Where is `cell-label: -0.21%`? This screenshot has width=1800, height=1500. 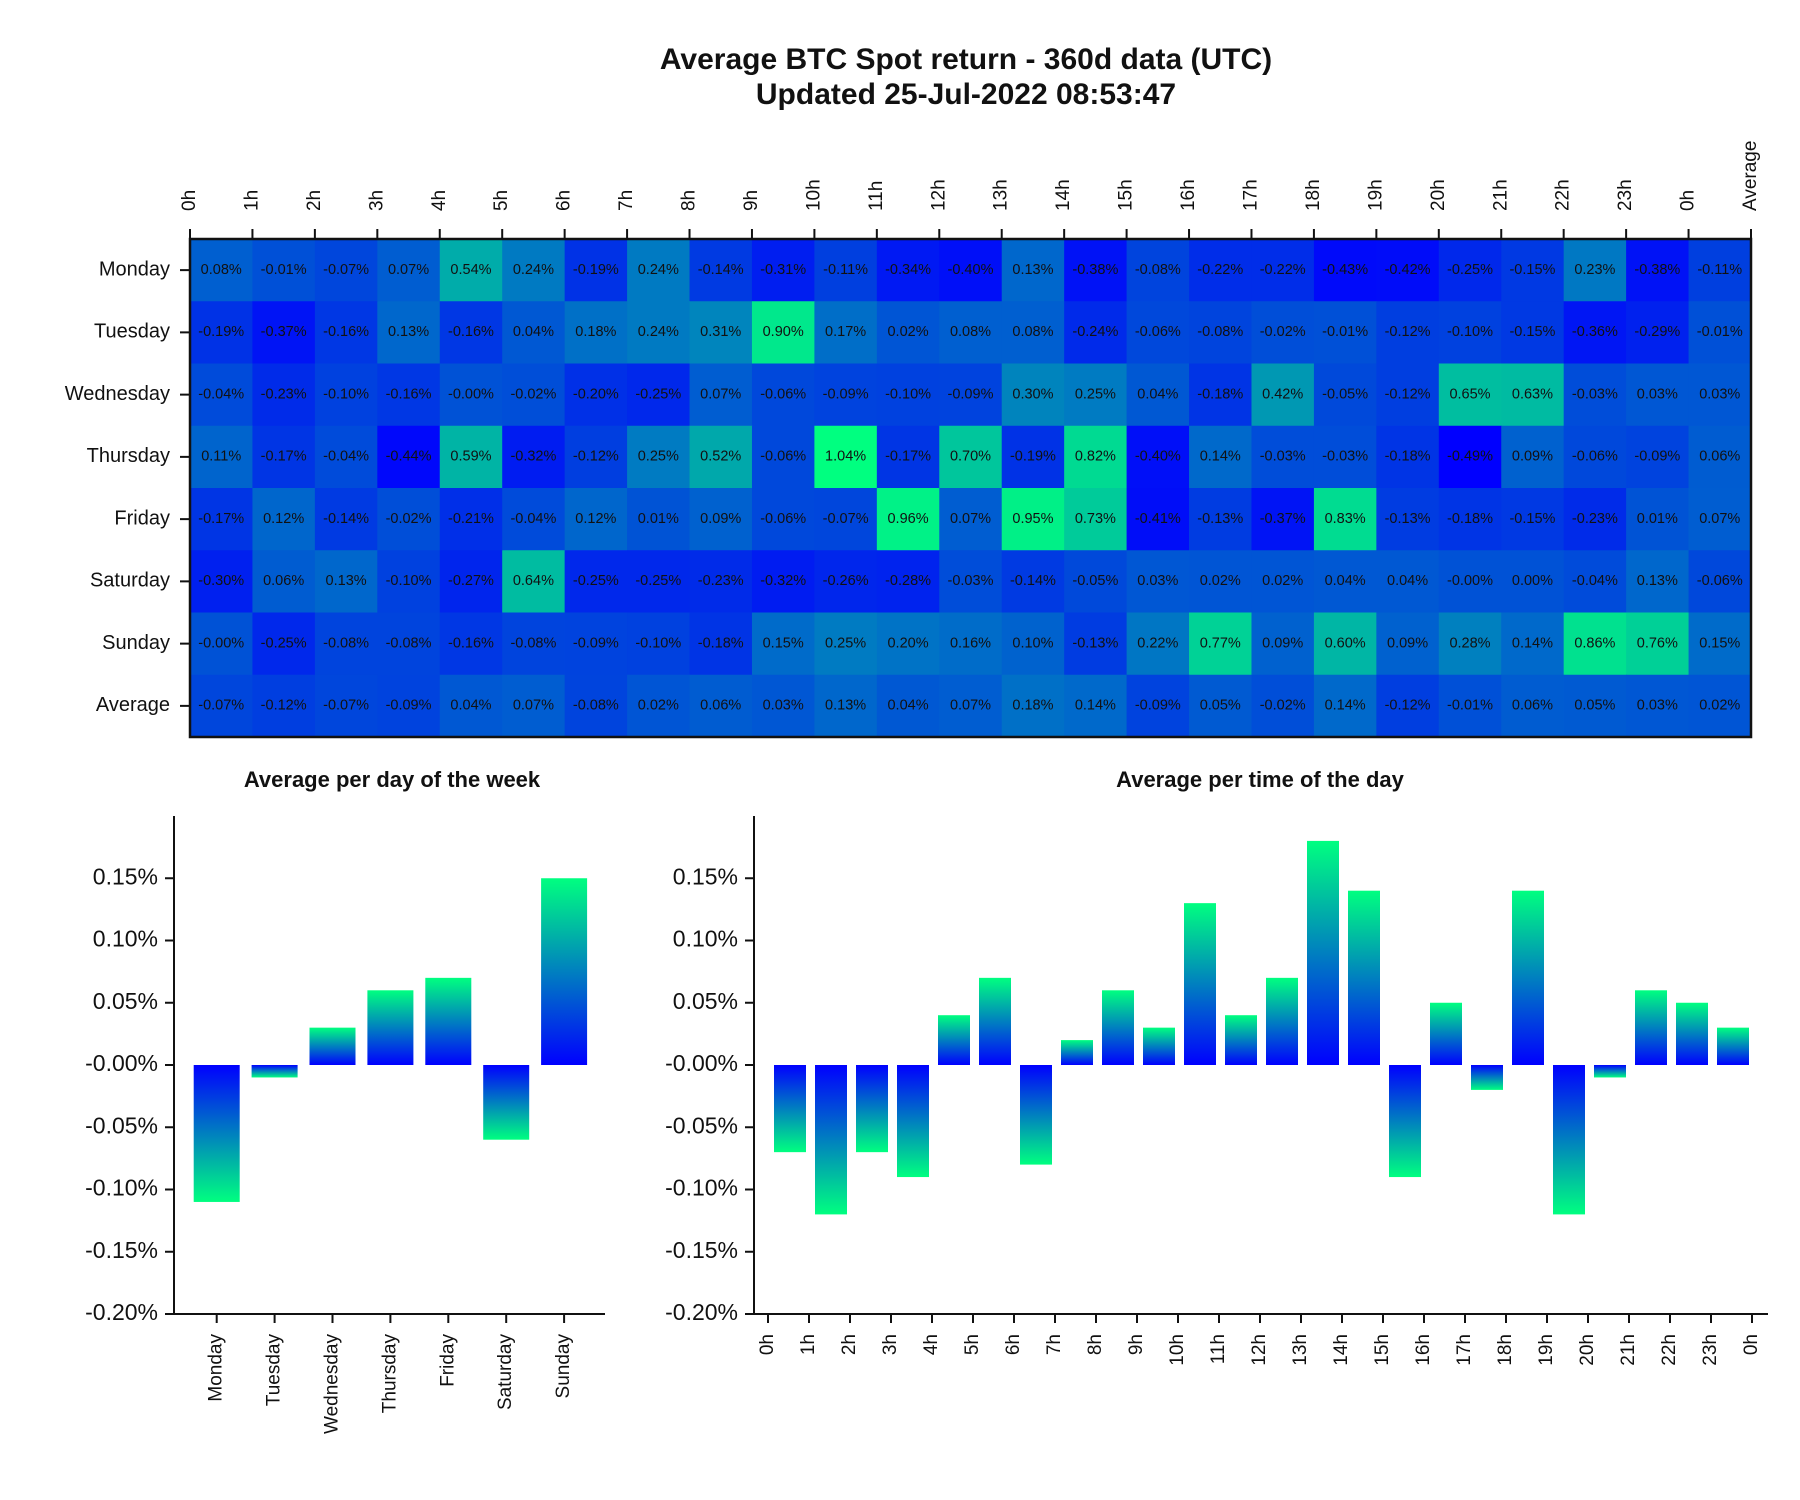 cell-label: -0.21% is located at coordinates (471, 519).